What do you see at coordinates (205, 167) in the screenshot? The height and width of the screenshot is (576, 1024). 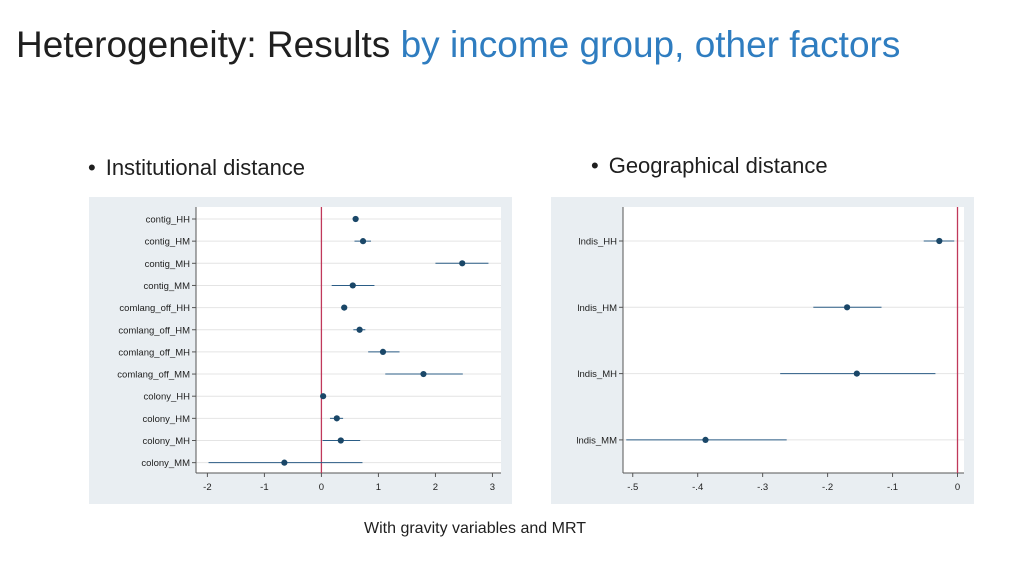 I see `bullet-label: Institutional distance` at bounding box center [205, 167].